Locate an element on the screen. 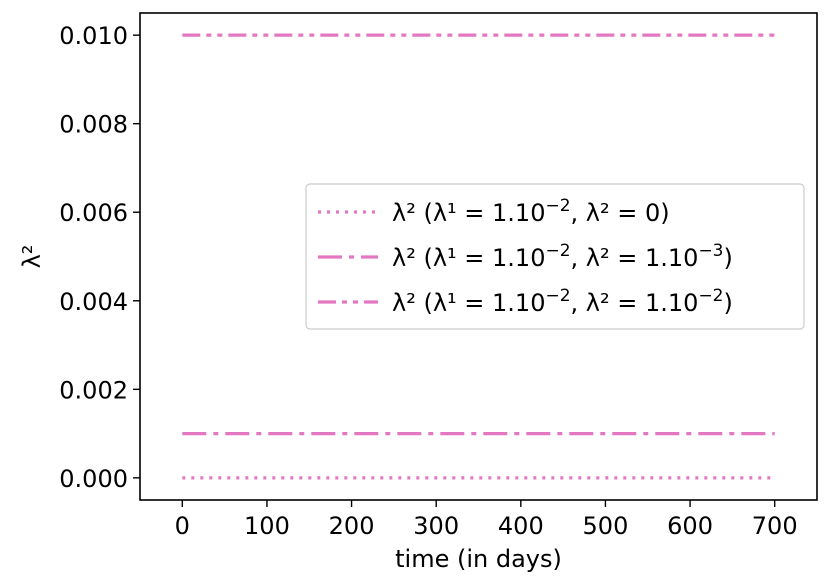 This screenshot has height=588, width=831. y-axis-ticks: 0.000 0.002 0.004 0.006 0.008 0.010 is located at coordinates (99, 257).